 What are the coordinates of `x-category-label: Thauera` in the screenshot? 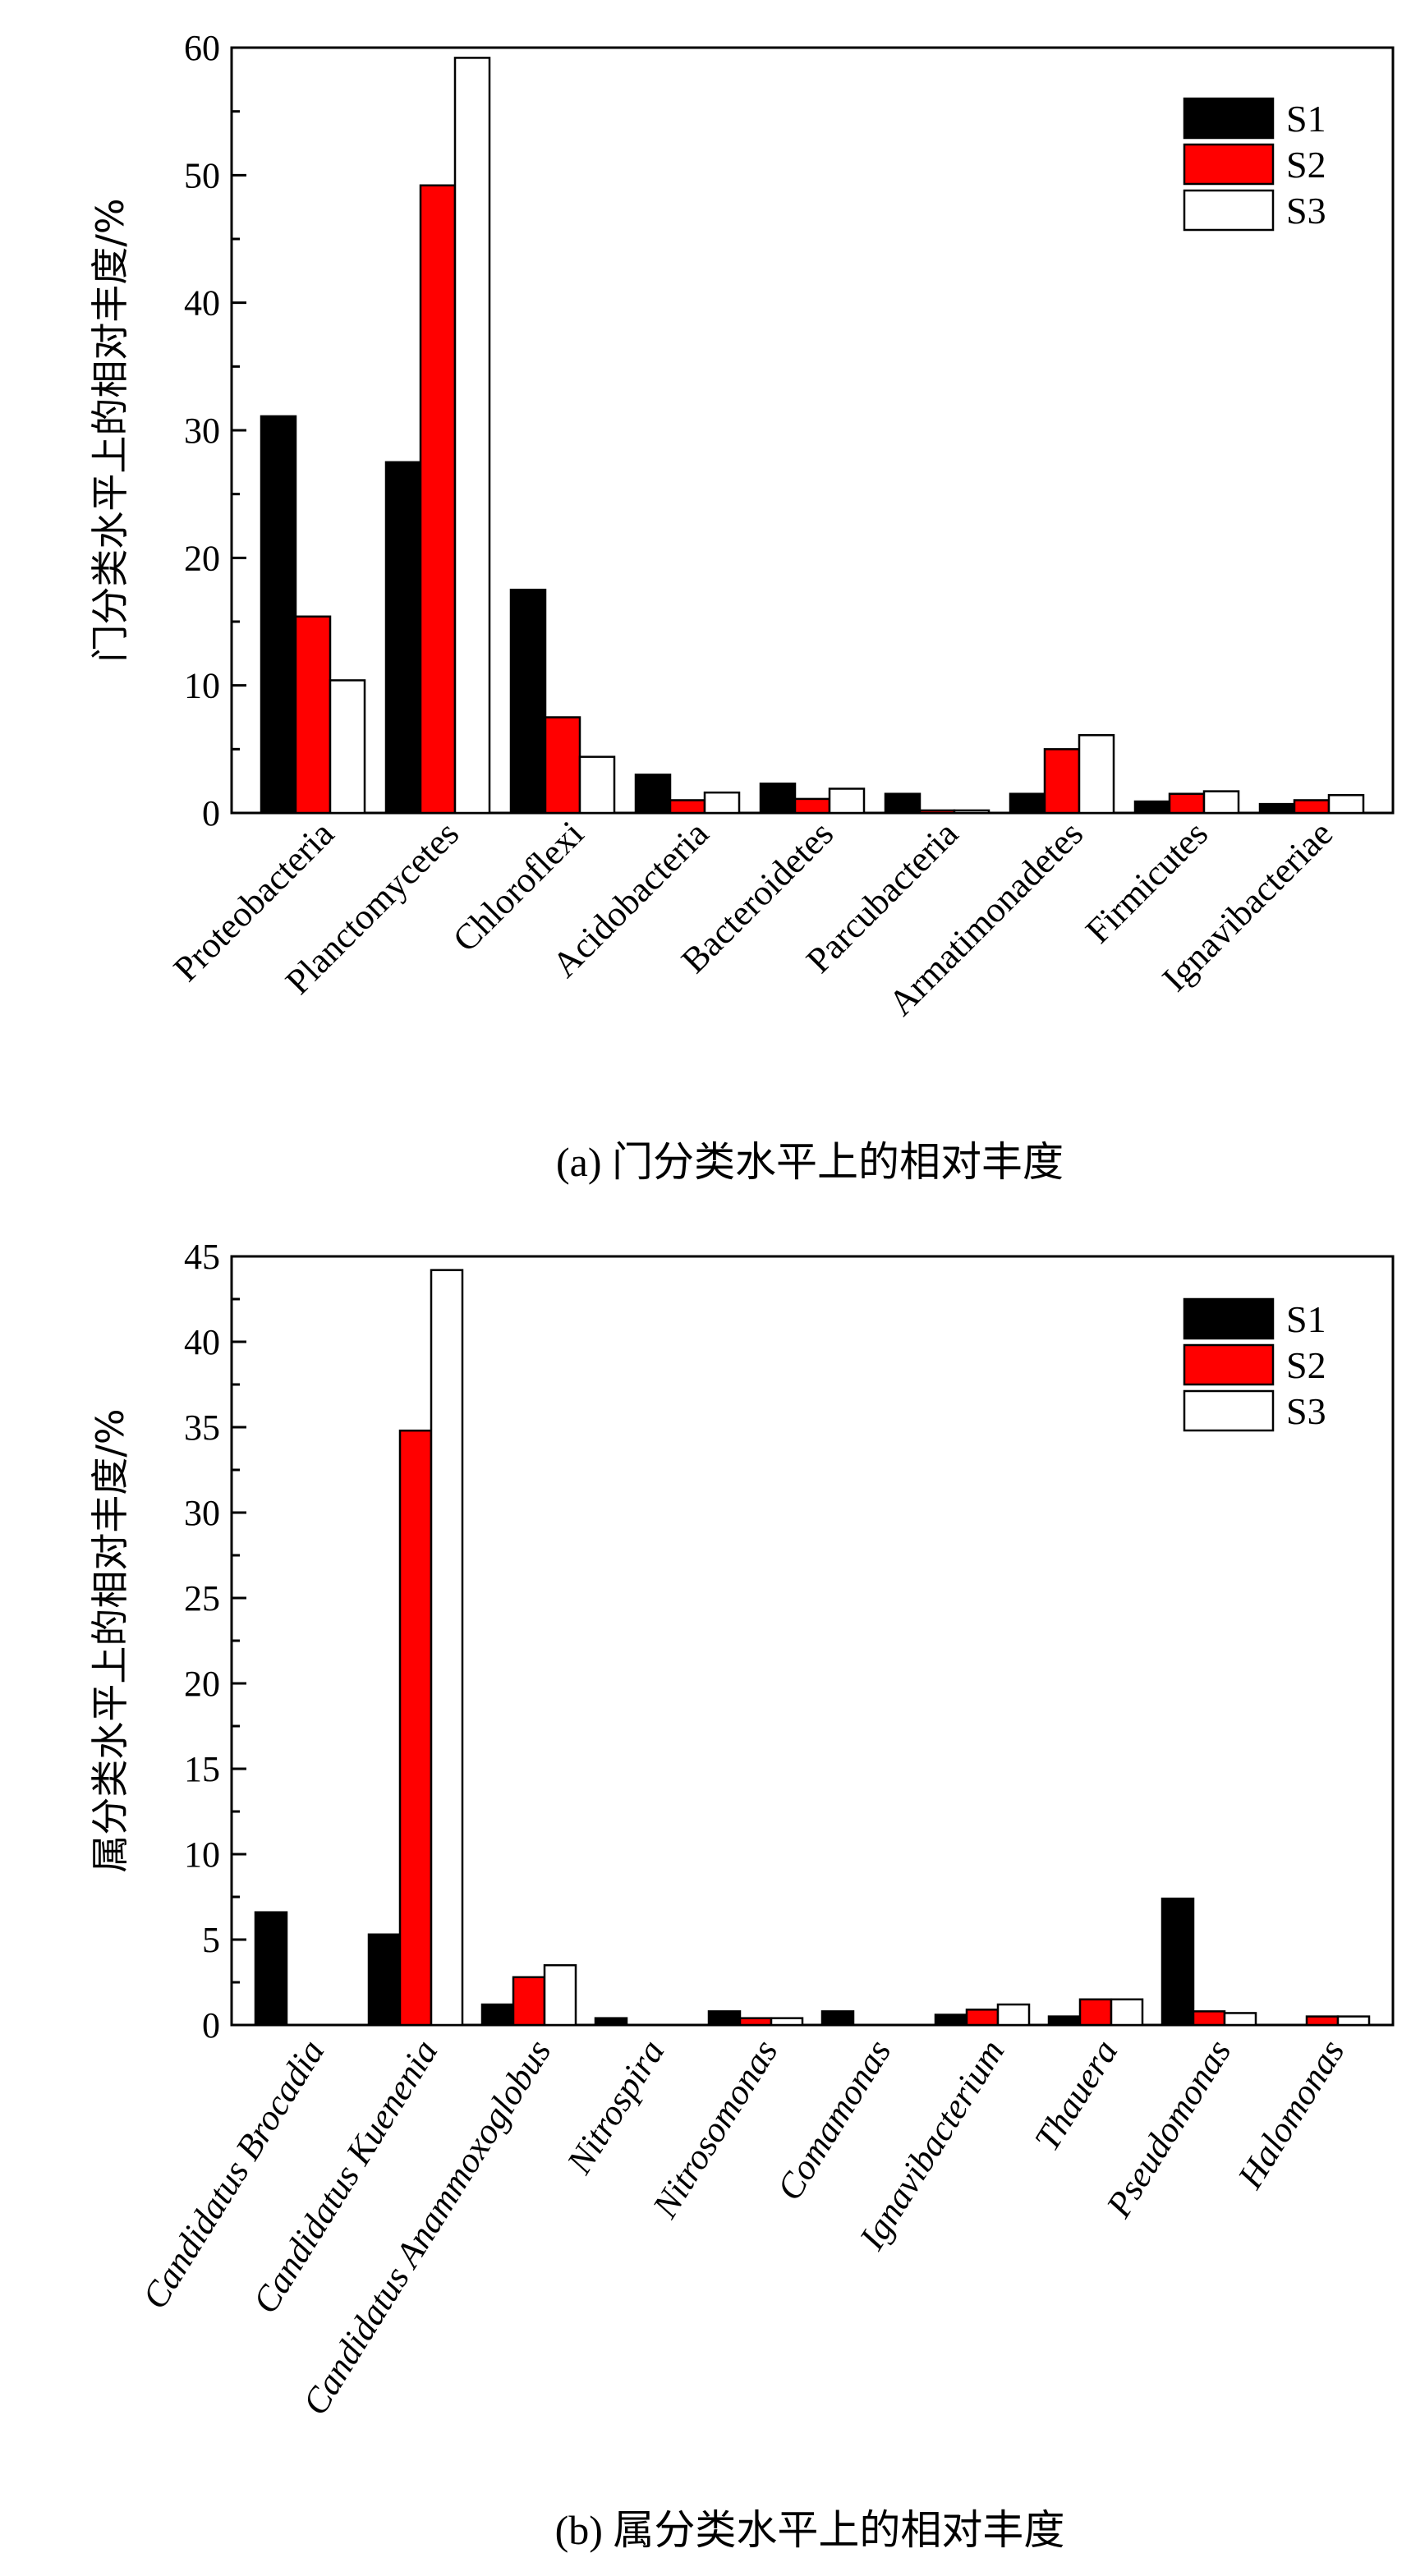 It's located at (1076, 2094).